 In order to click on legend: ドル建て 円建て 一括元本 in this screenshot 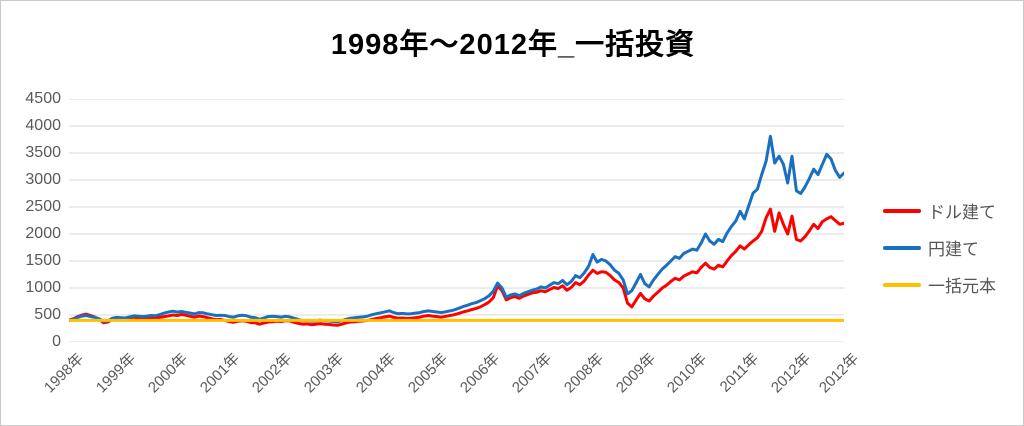, I will do `click(939, 247)`.